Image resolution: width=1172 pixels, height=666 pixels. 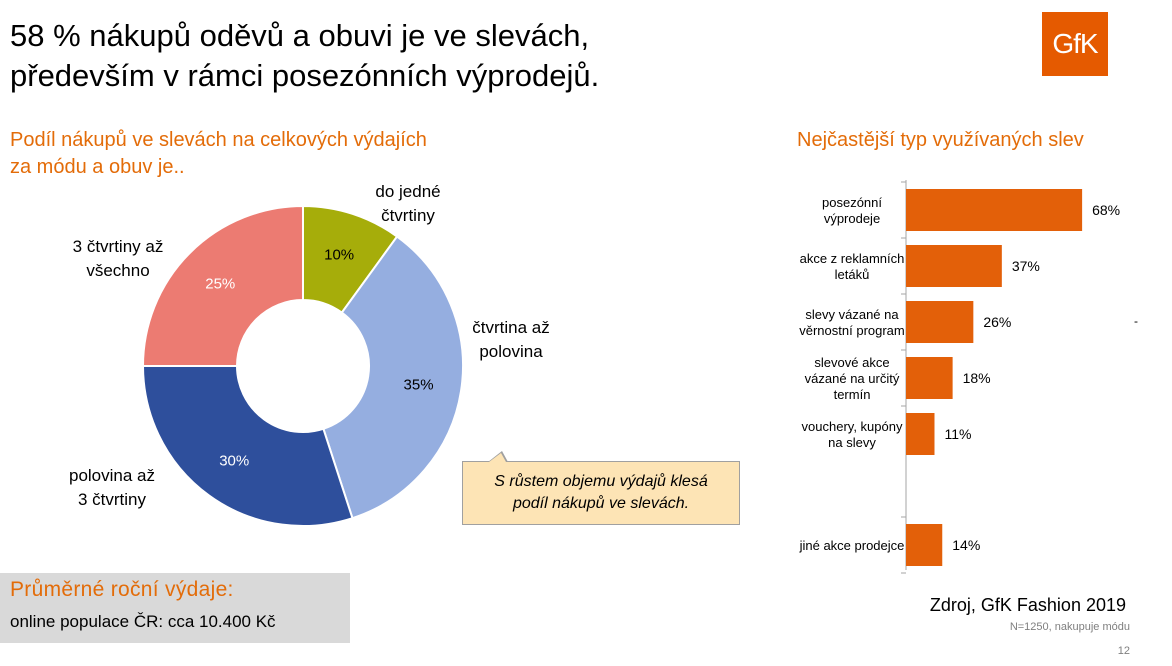 I want to click on title-line-1: 58 % nákupů oděvů a obuvi je ve slevách,, so click(x=300, y=35).